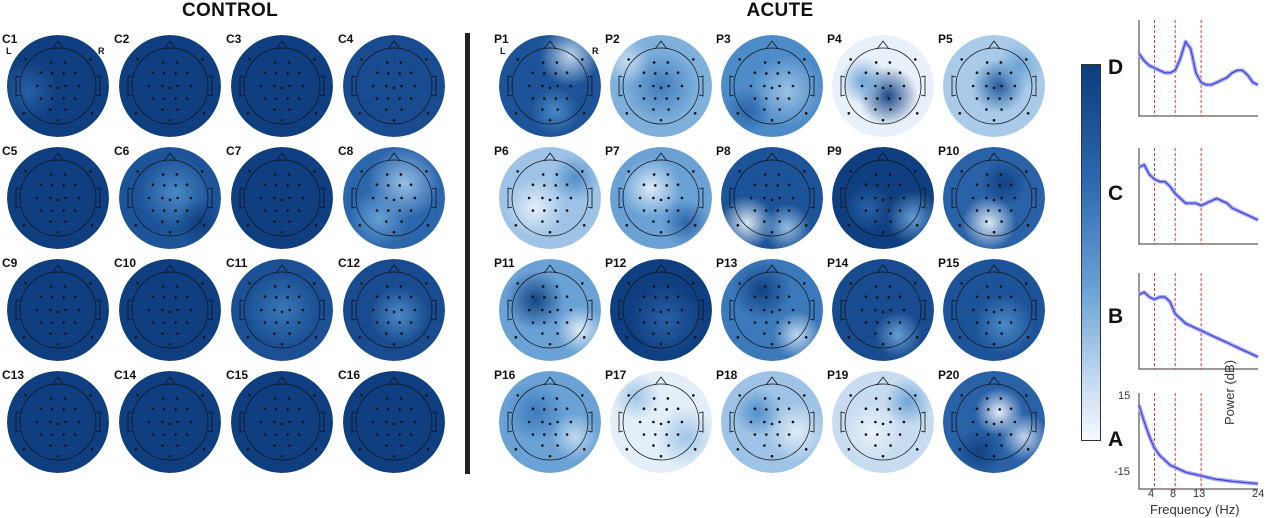 The width and height of the screenshot is (1280, 518). I want to click on control-map-label: C11, so click(237, 263).